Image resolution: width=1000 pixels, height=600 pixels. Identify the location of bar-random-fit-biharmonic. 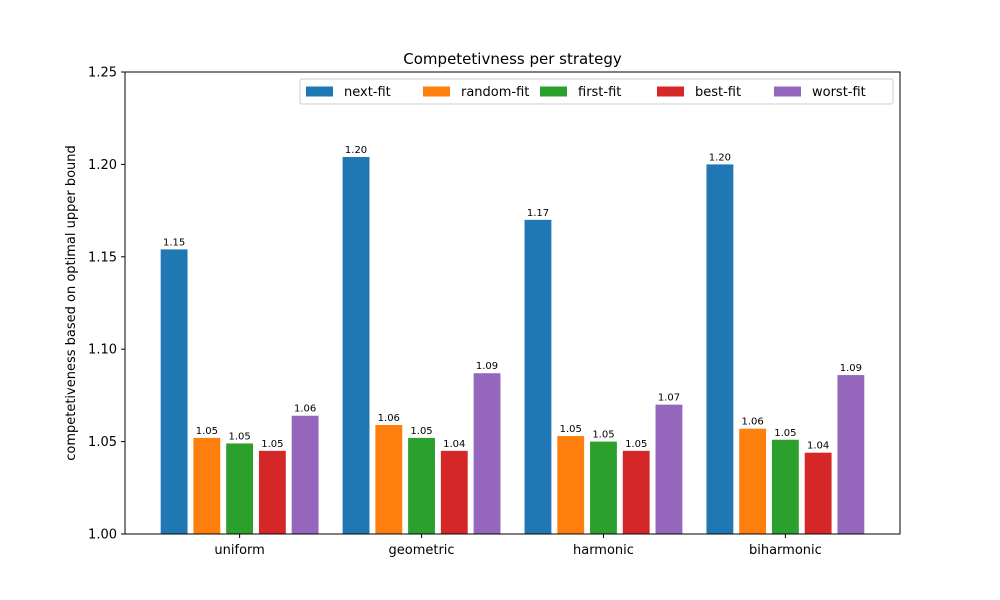
(753, 481).